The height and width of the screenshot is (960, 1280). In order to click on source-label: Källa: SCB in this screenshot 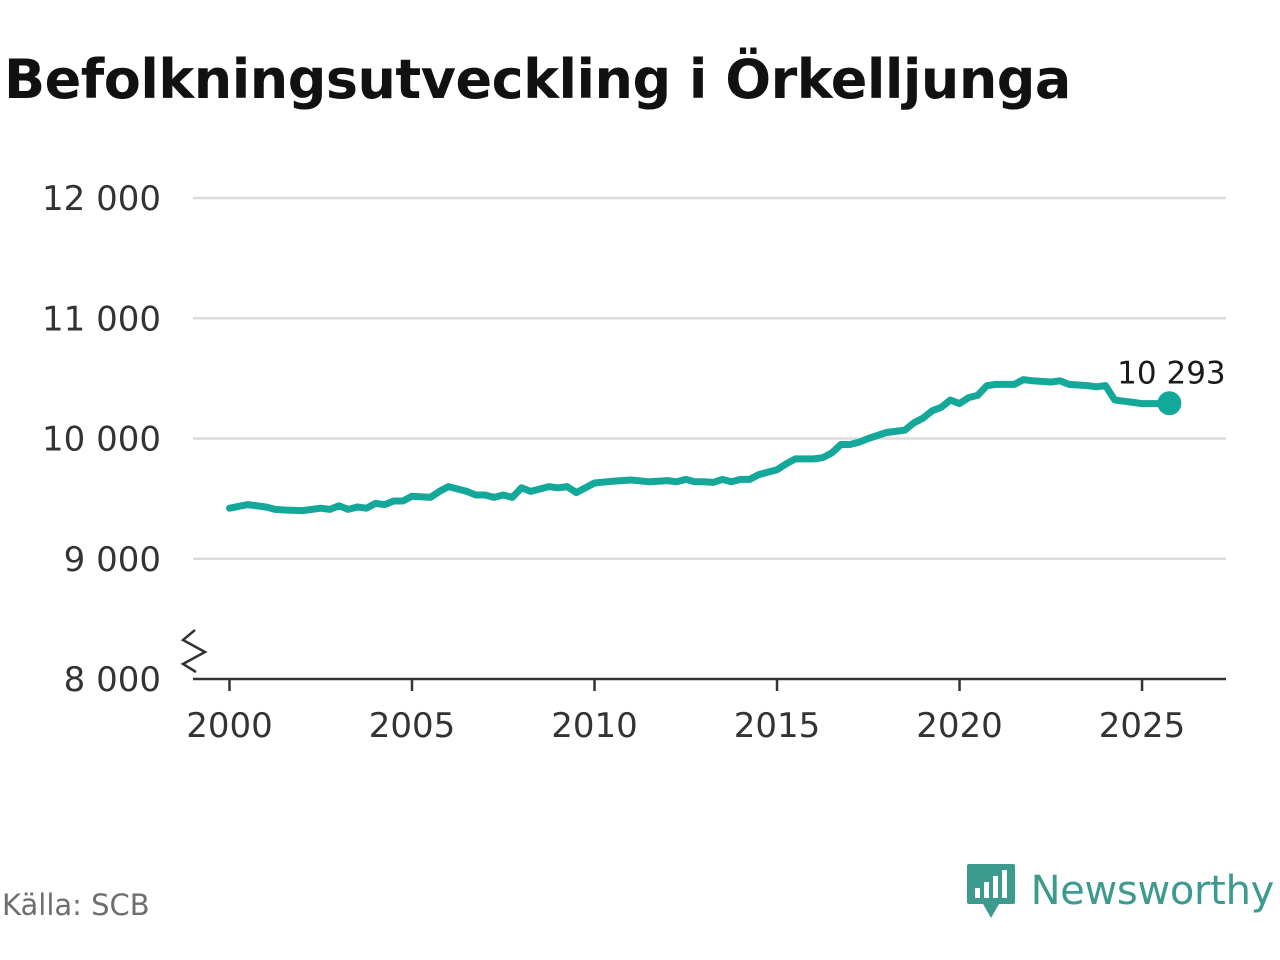, I will do `click(76, 905)`.